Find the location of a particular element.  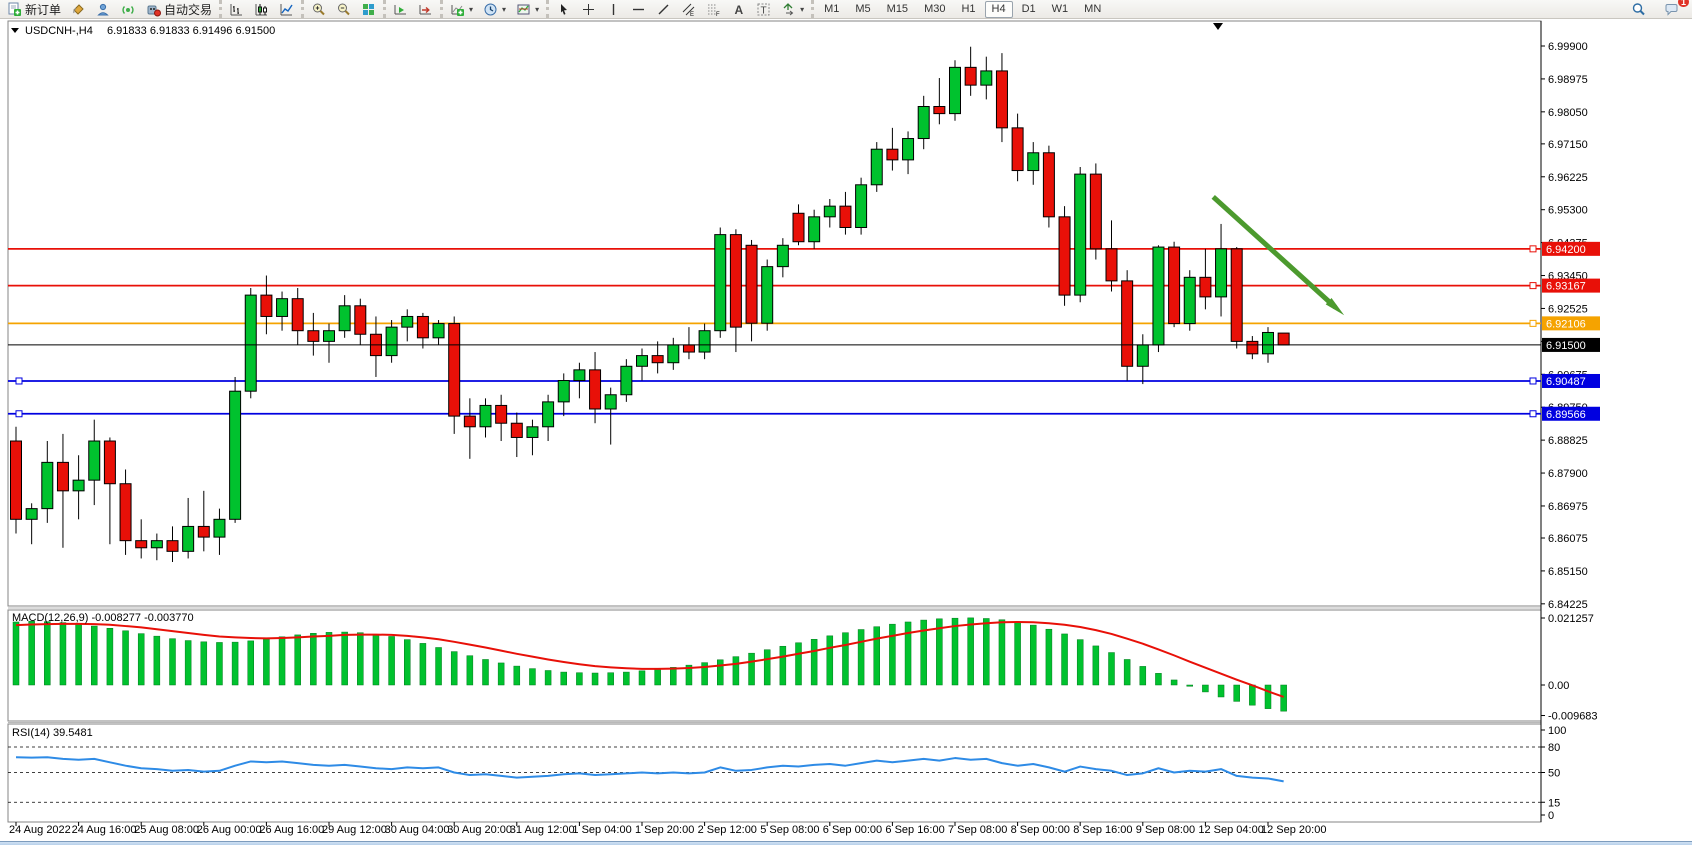

svg-text: F is located at coordinates (718, 14).